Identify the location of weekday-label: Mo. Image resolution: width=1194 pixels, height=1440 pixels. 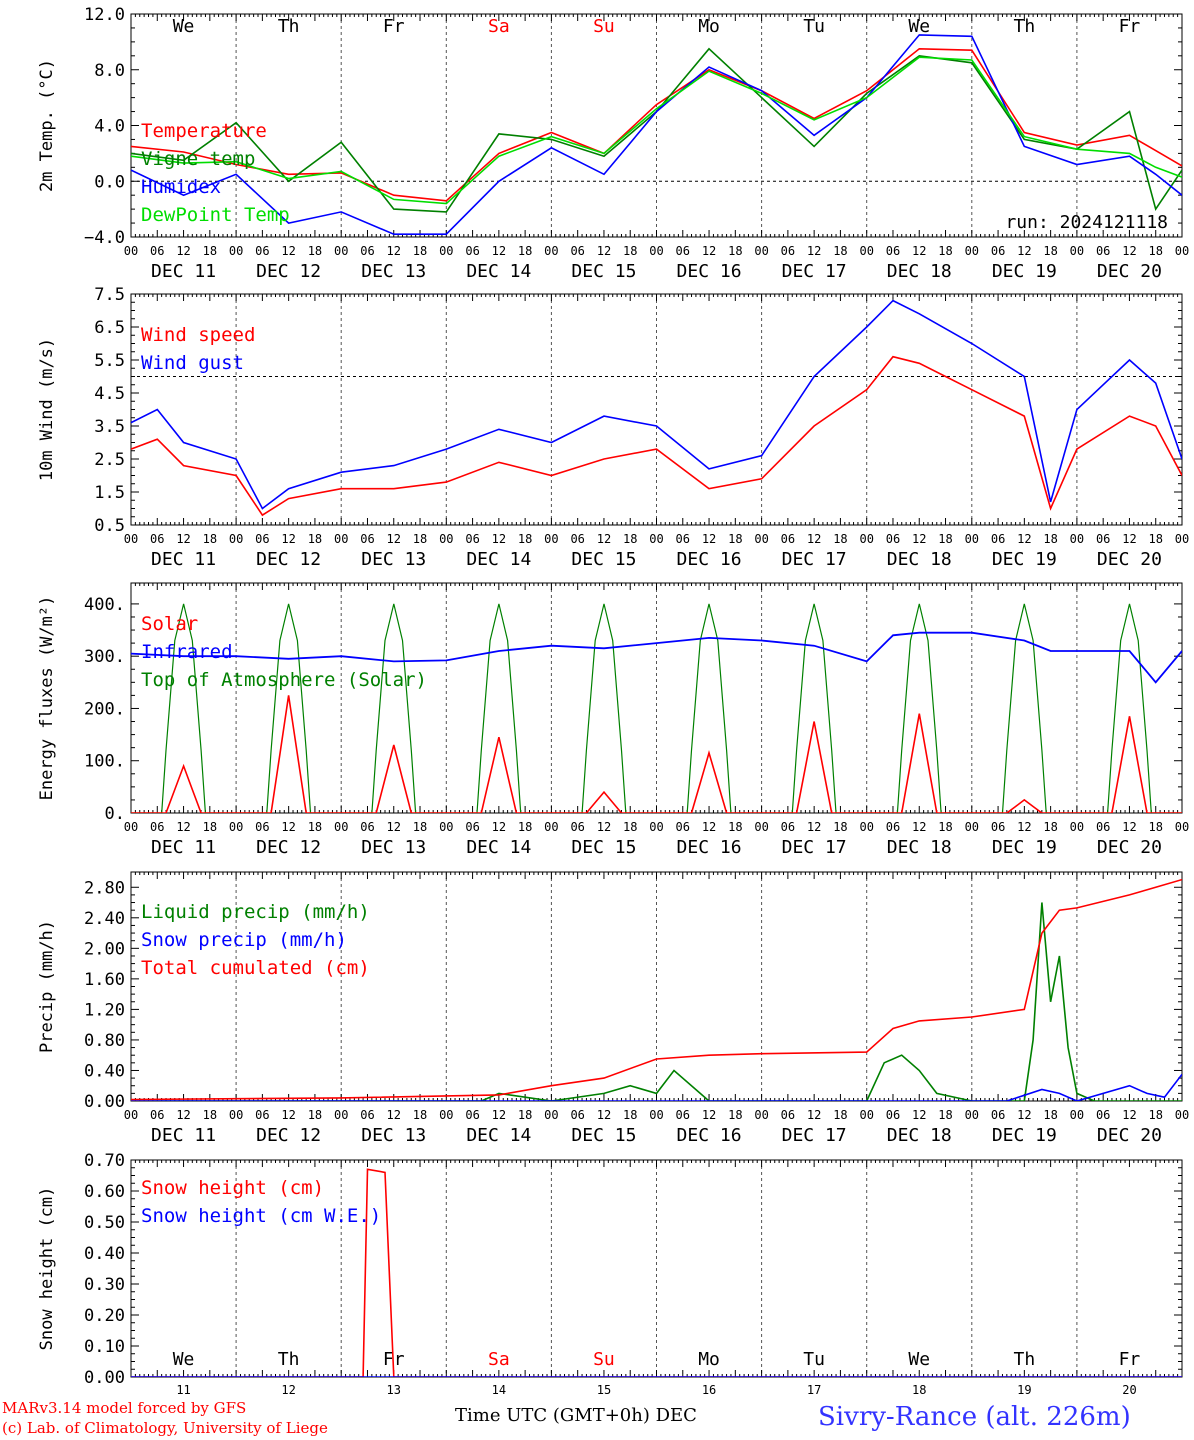
(709, 26).